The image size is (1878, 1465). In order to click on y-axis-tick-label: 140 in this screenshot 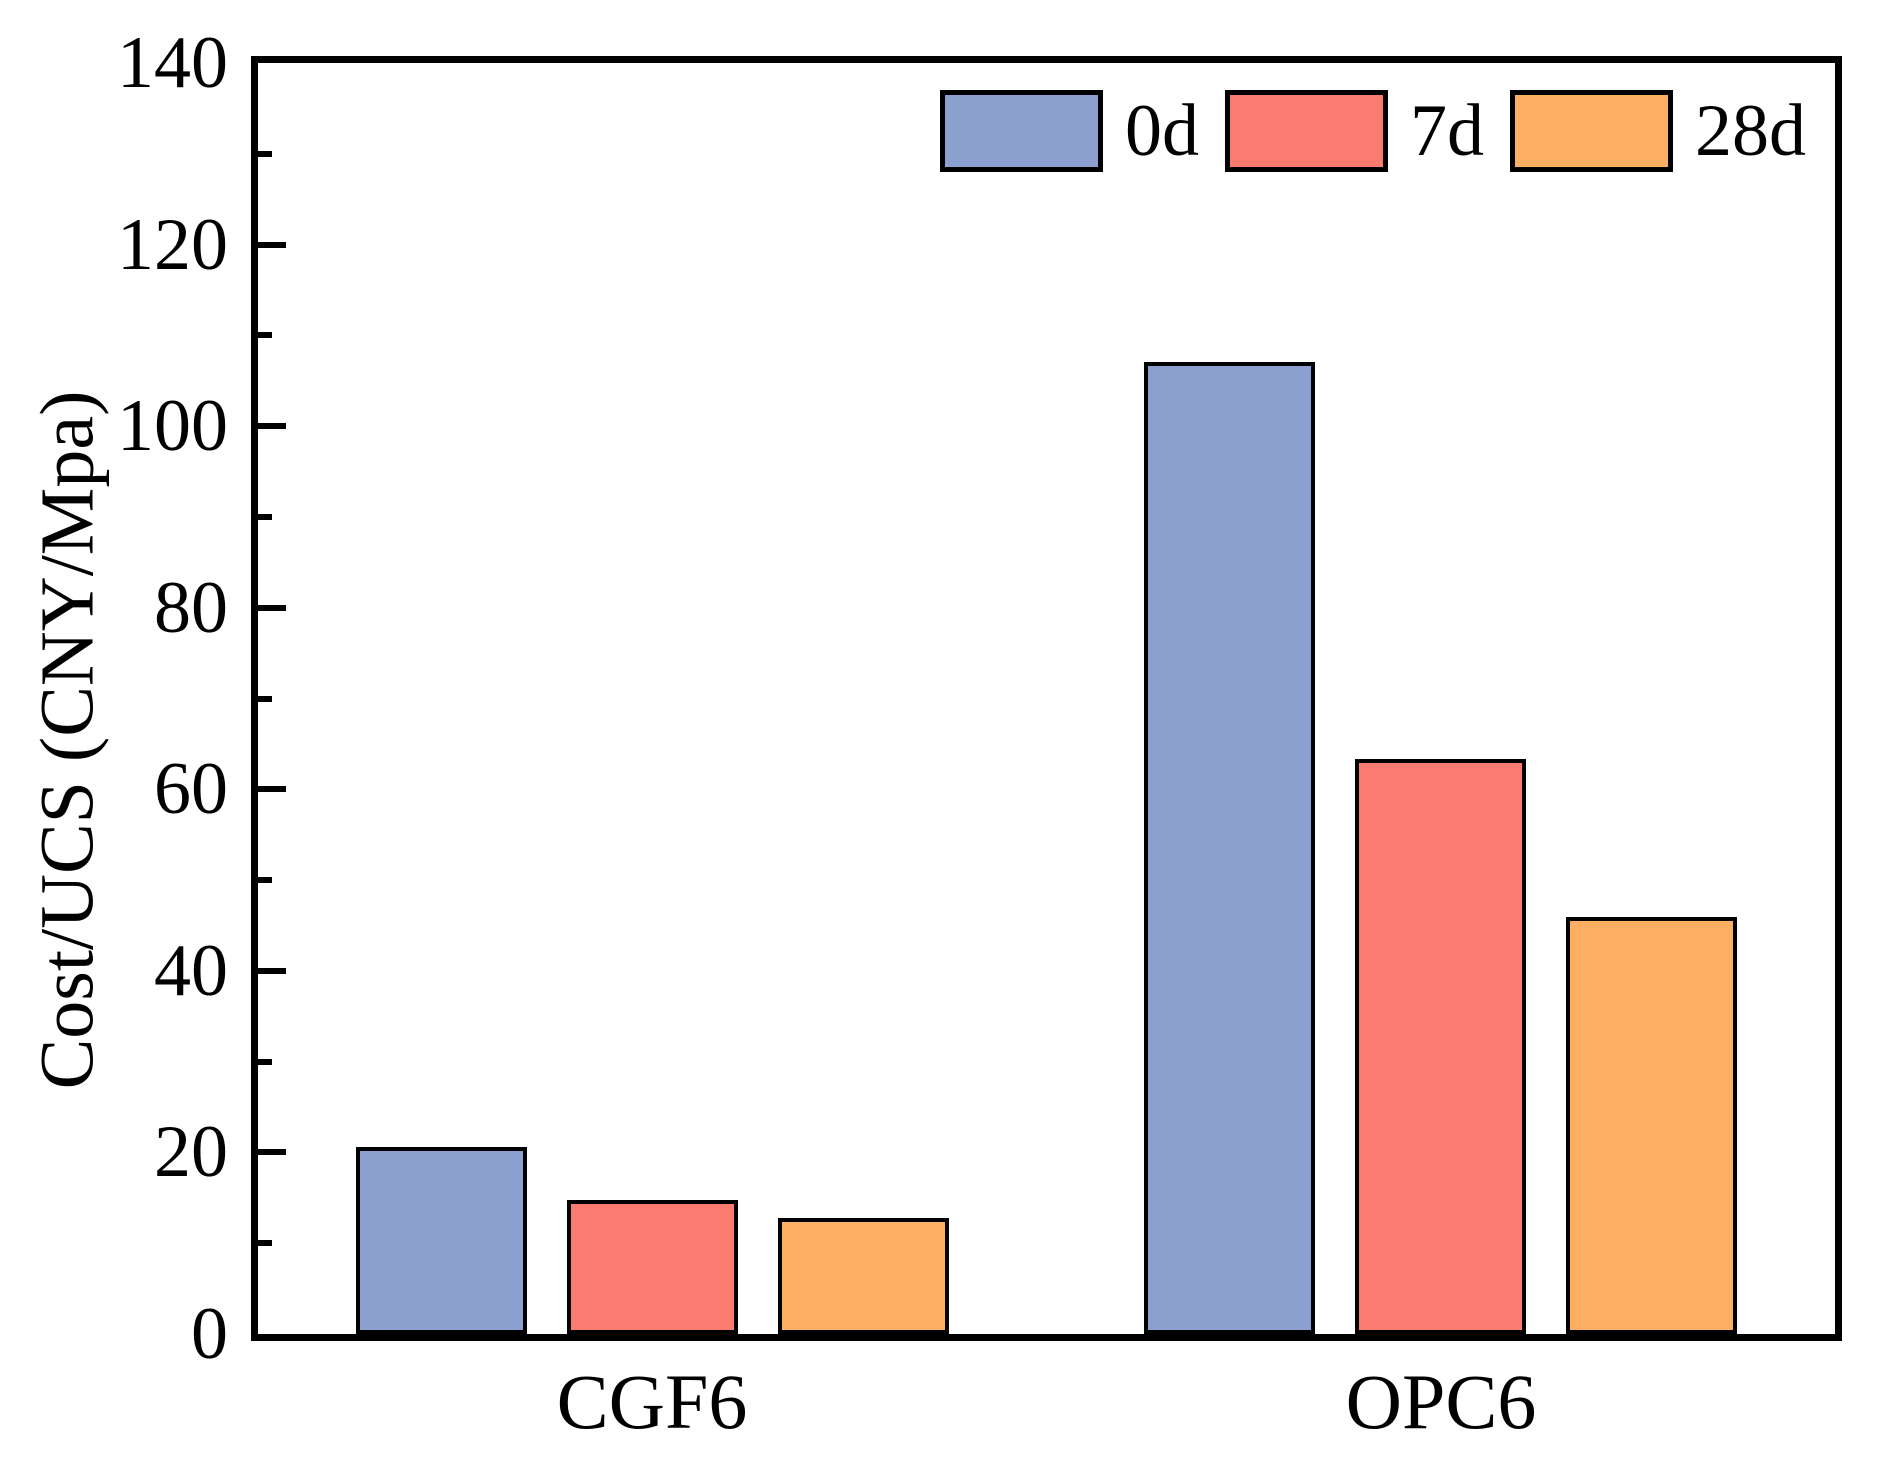, I will do `click(172, 63)`.